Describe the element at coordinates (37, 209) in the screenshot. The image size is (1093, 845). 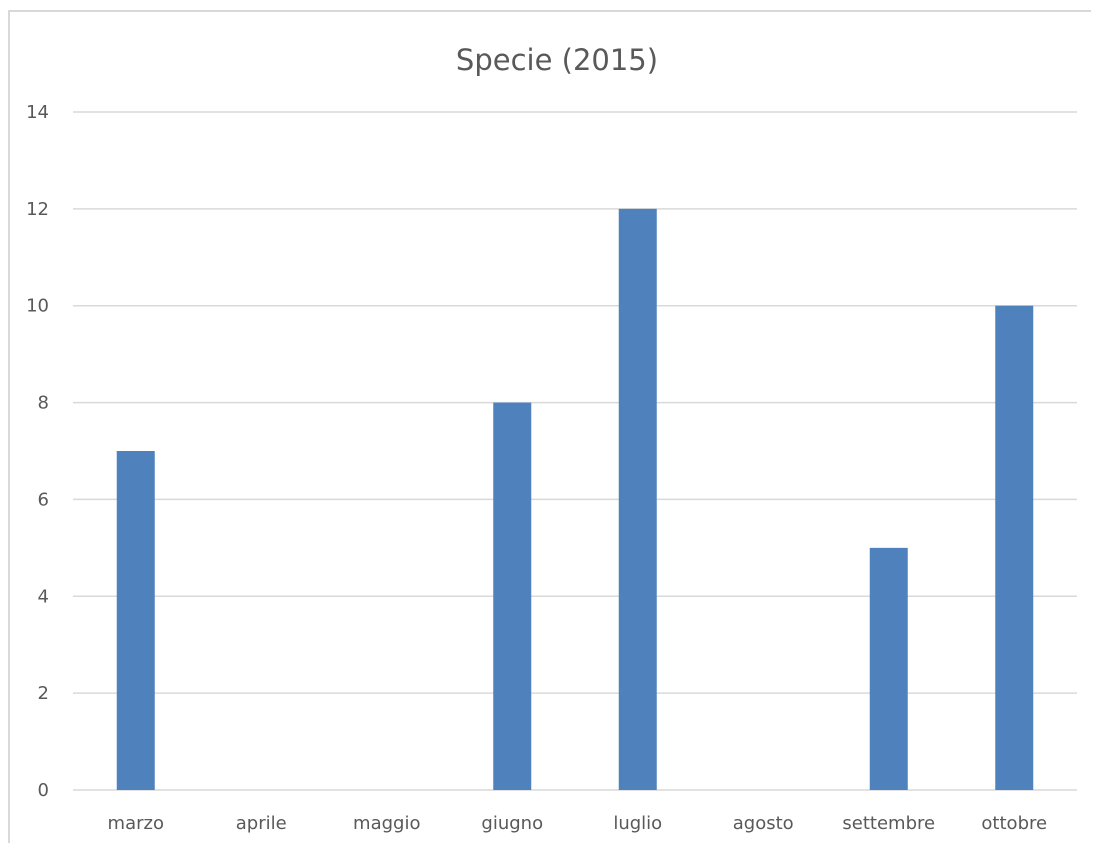
I see `y-tick-label: 12` at that location.